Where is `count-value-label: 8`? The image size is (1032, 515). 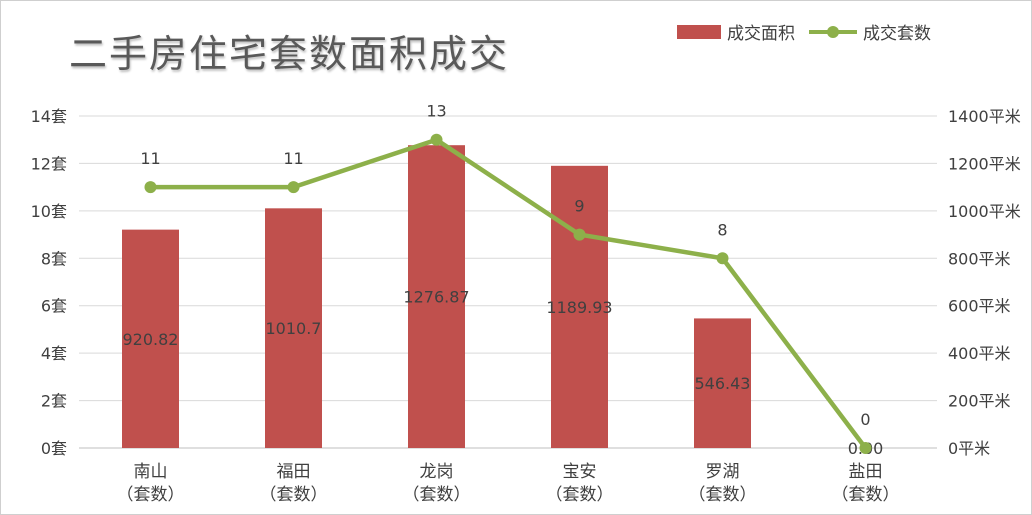
count-value-label: 8 is located at coordinates (722, 229).